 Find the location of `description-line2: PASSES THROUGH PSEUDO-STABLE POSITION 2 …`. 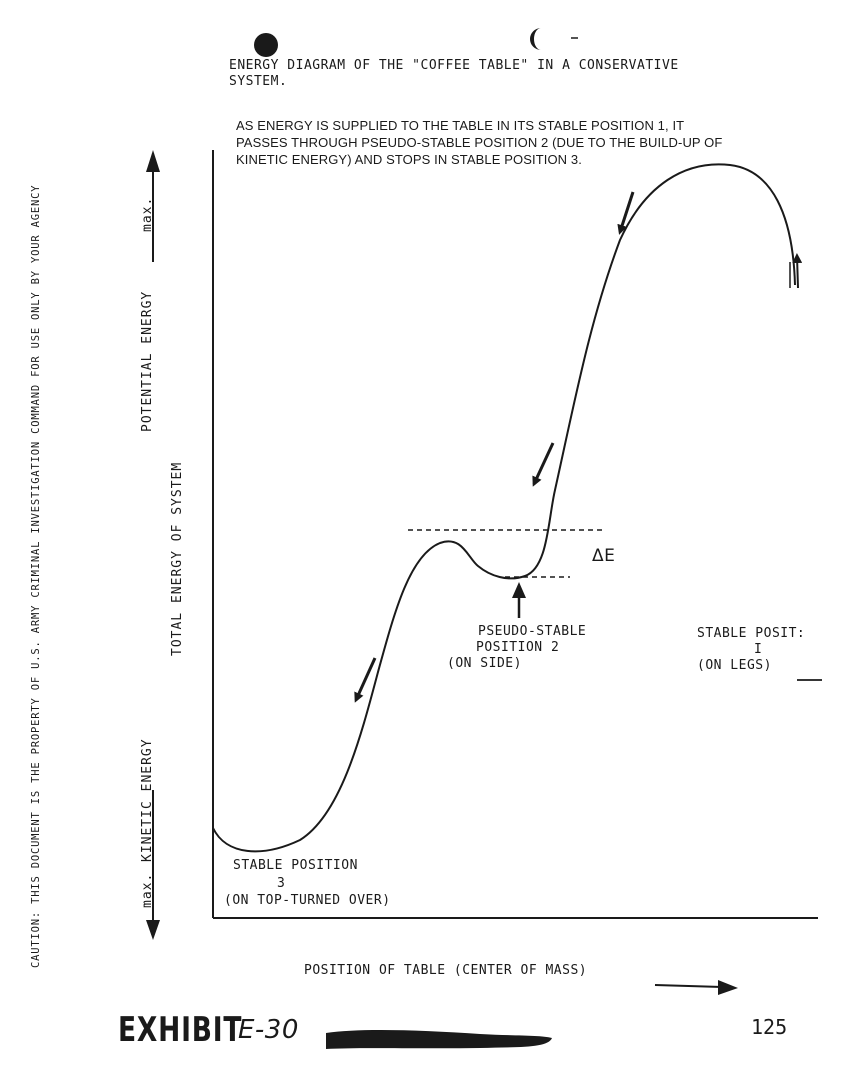

description-line2: PASSES THROUGH PSEUDO-STABLE POSITION 2 … is located at coordinates (479, 142).